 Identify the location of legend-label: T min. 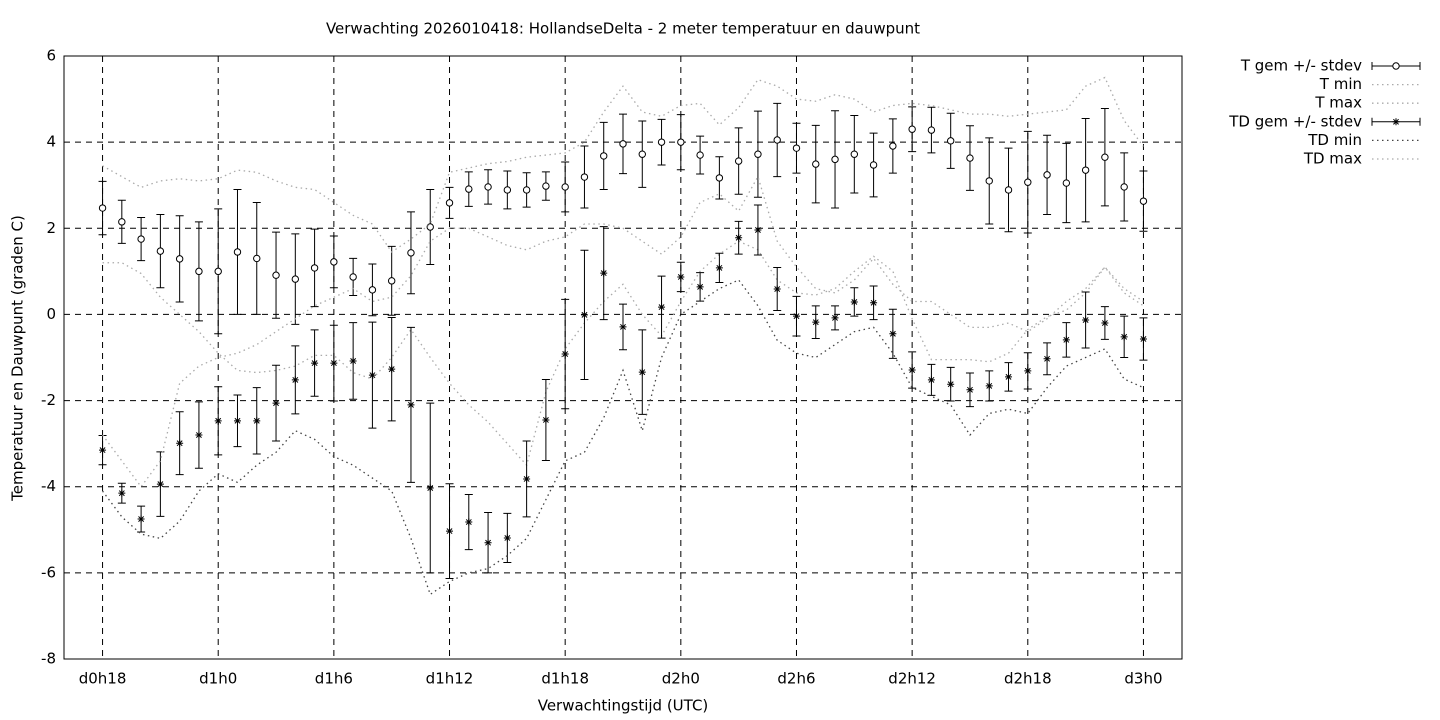
(1340, 84).